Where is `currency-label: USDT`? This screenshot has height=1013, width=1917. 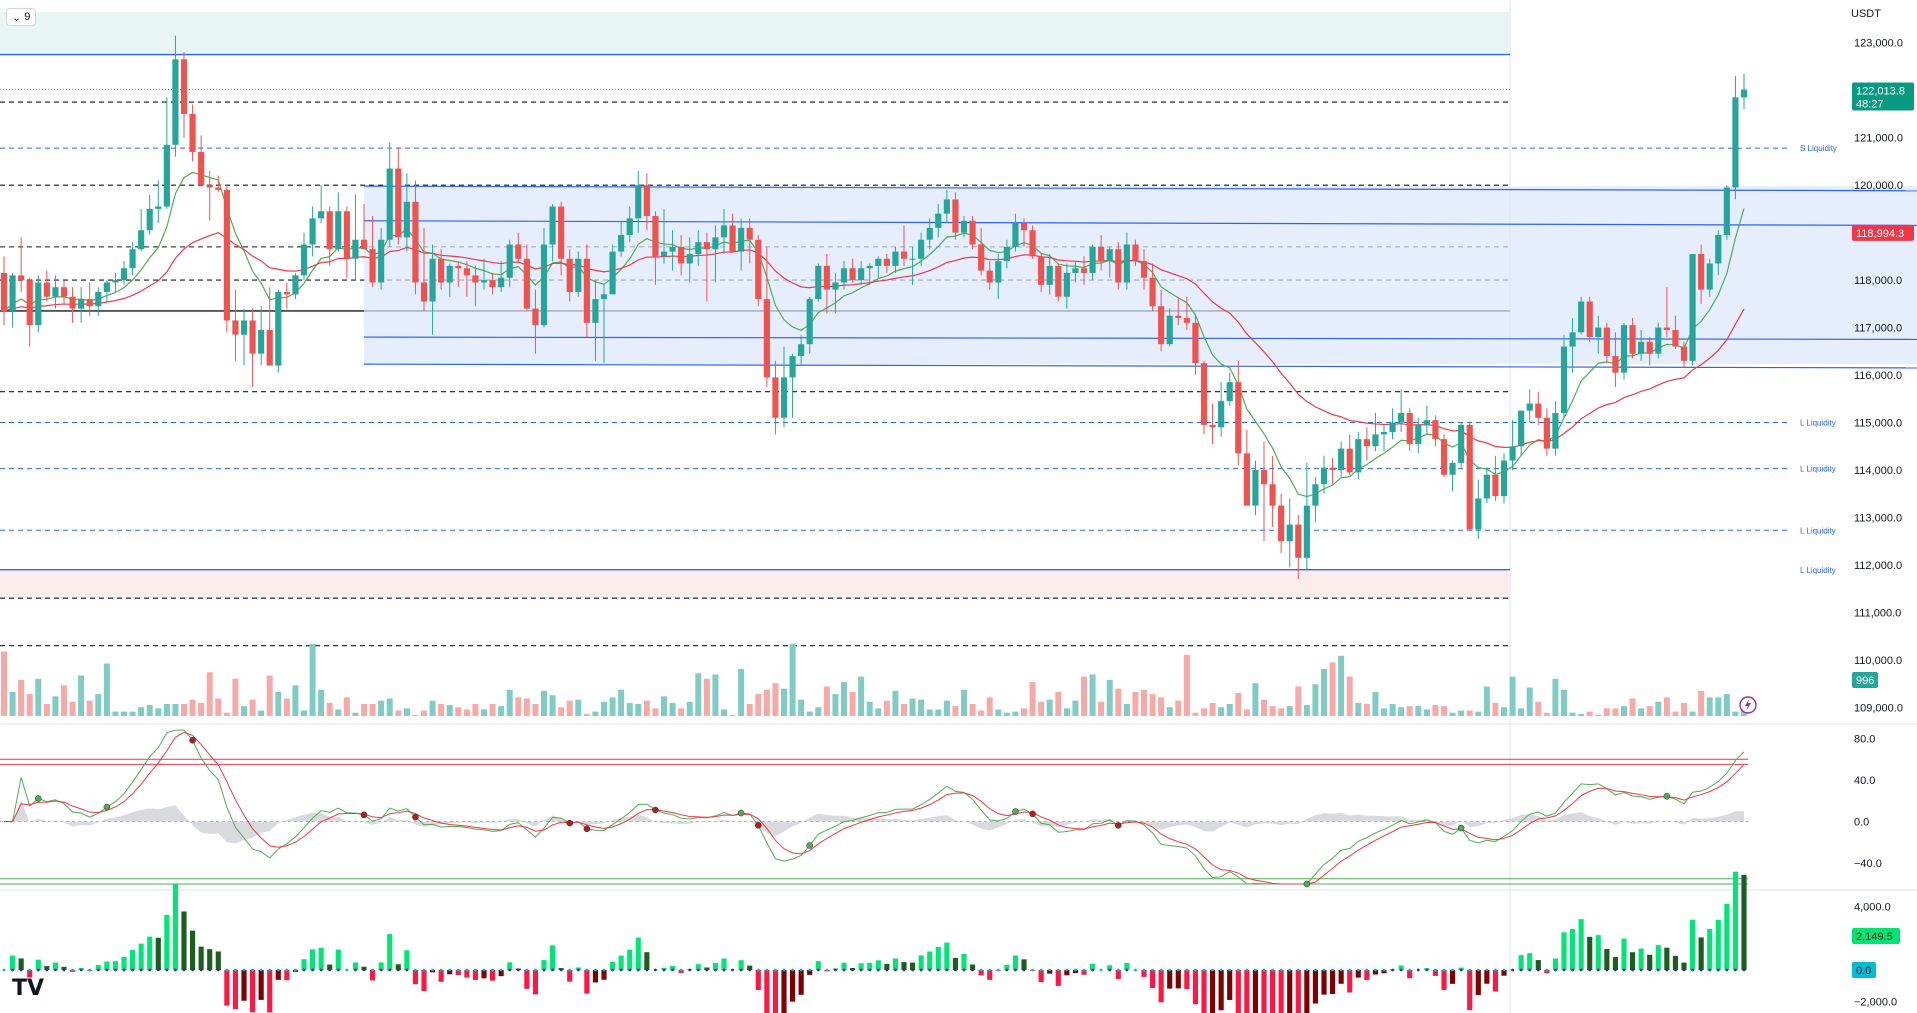 currency-label: USDT is located at coordinates (1866, 14).